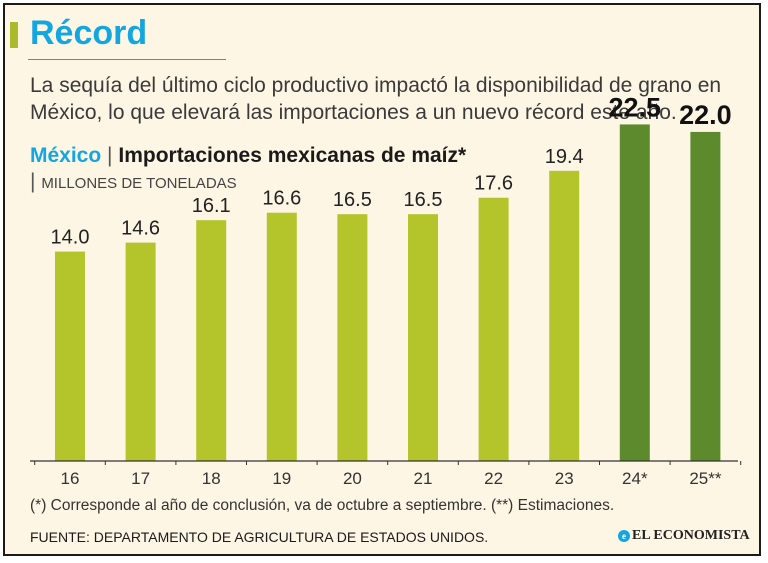  What do you see at coordinates (292, 155) in the screenshot?
I see `chart-title: Importaciones mexicanas de maíz*` at bounding box center [292, 155].